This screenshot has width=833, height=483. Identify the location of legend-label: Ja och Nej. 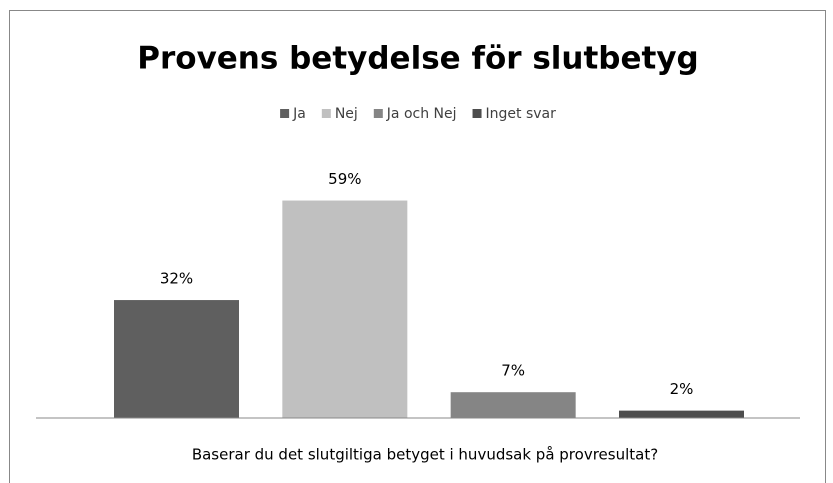
(421, 114).